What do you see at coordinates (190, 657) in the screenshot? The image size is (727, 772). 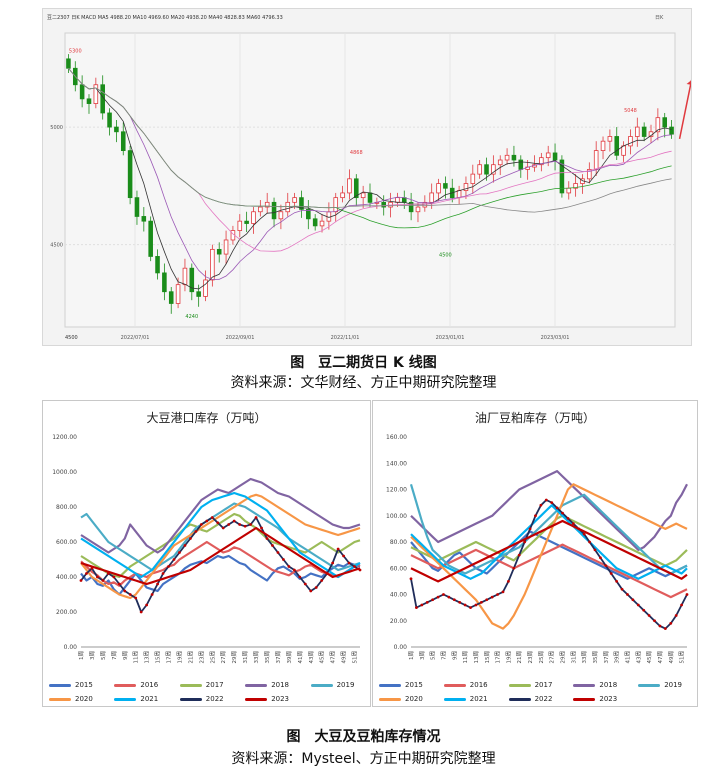 I see `x-tick-label: 21周` at bounding box center [190, 657].